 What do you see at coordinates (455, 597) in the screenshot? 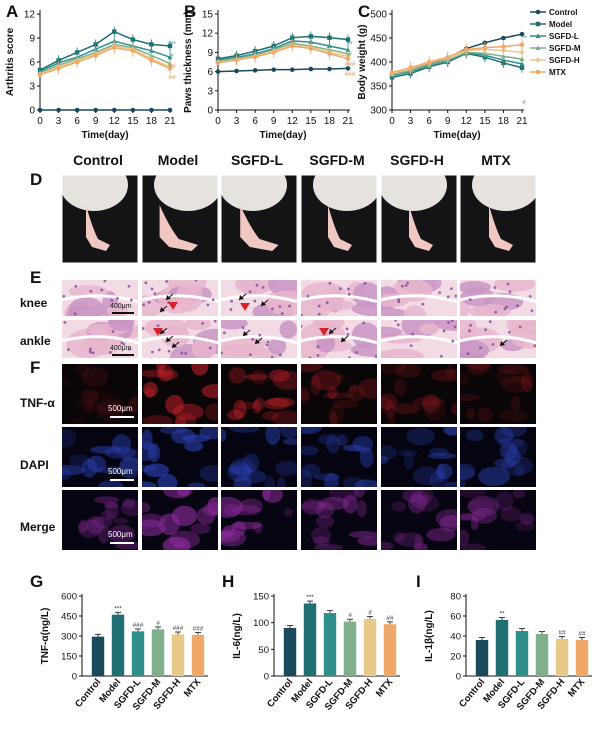
I see `y-tick-label: 80` at bounding box center [455, 597].